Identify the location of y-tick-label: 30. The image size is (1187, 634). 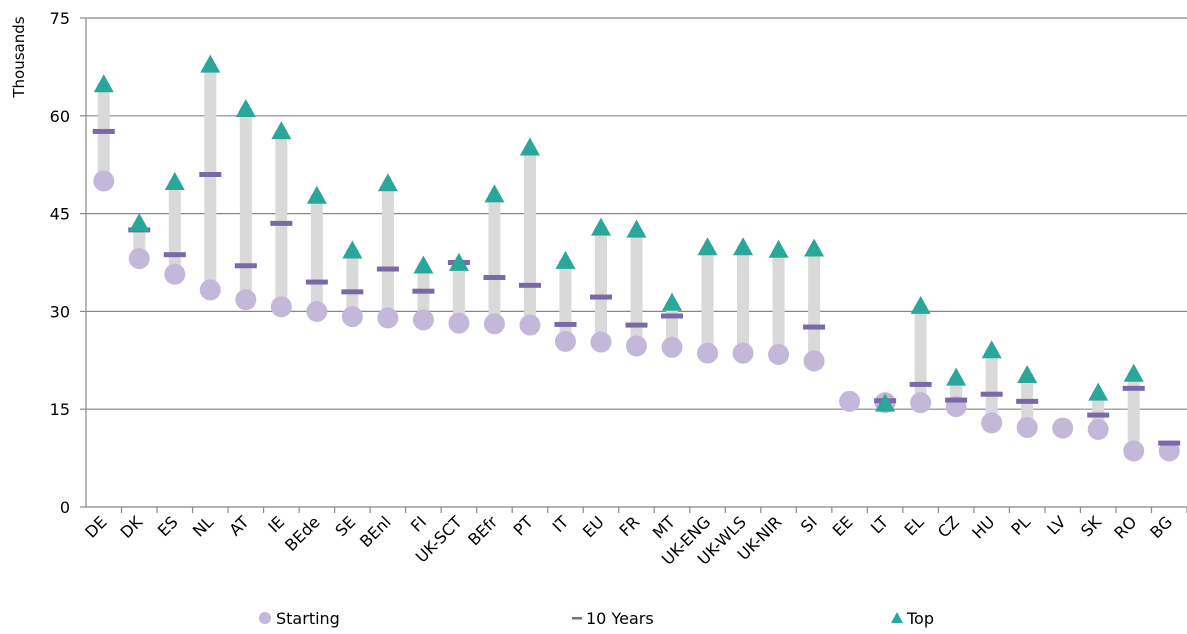
(60, 311).